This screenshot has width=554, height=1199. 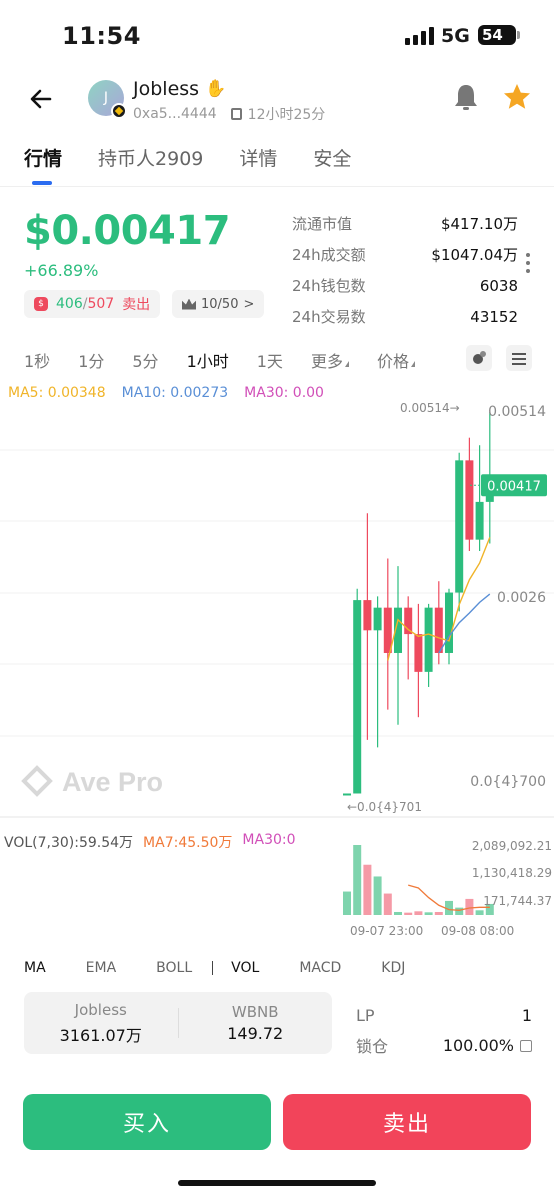 I want to click on interval-more-dropdown: 更多, so click(x=330, y=360).